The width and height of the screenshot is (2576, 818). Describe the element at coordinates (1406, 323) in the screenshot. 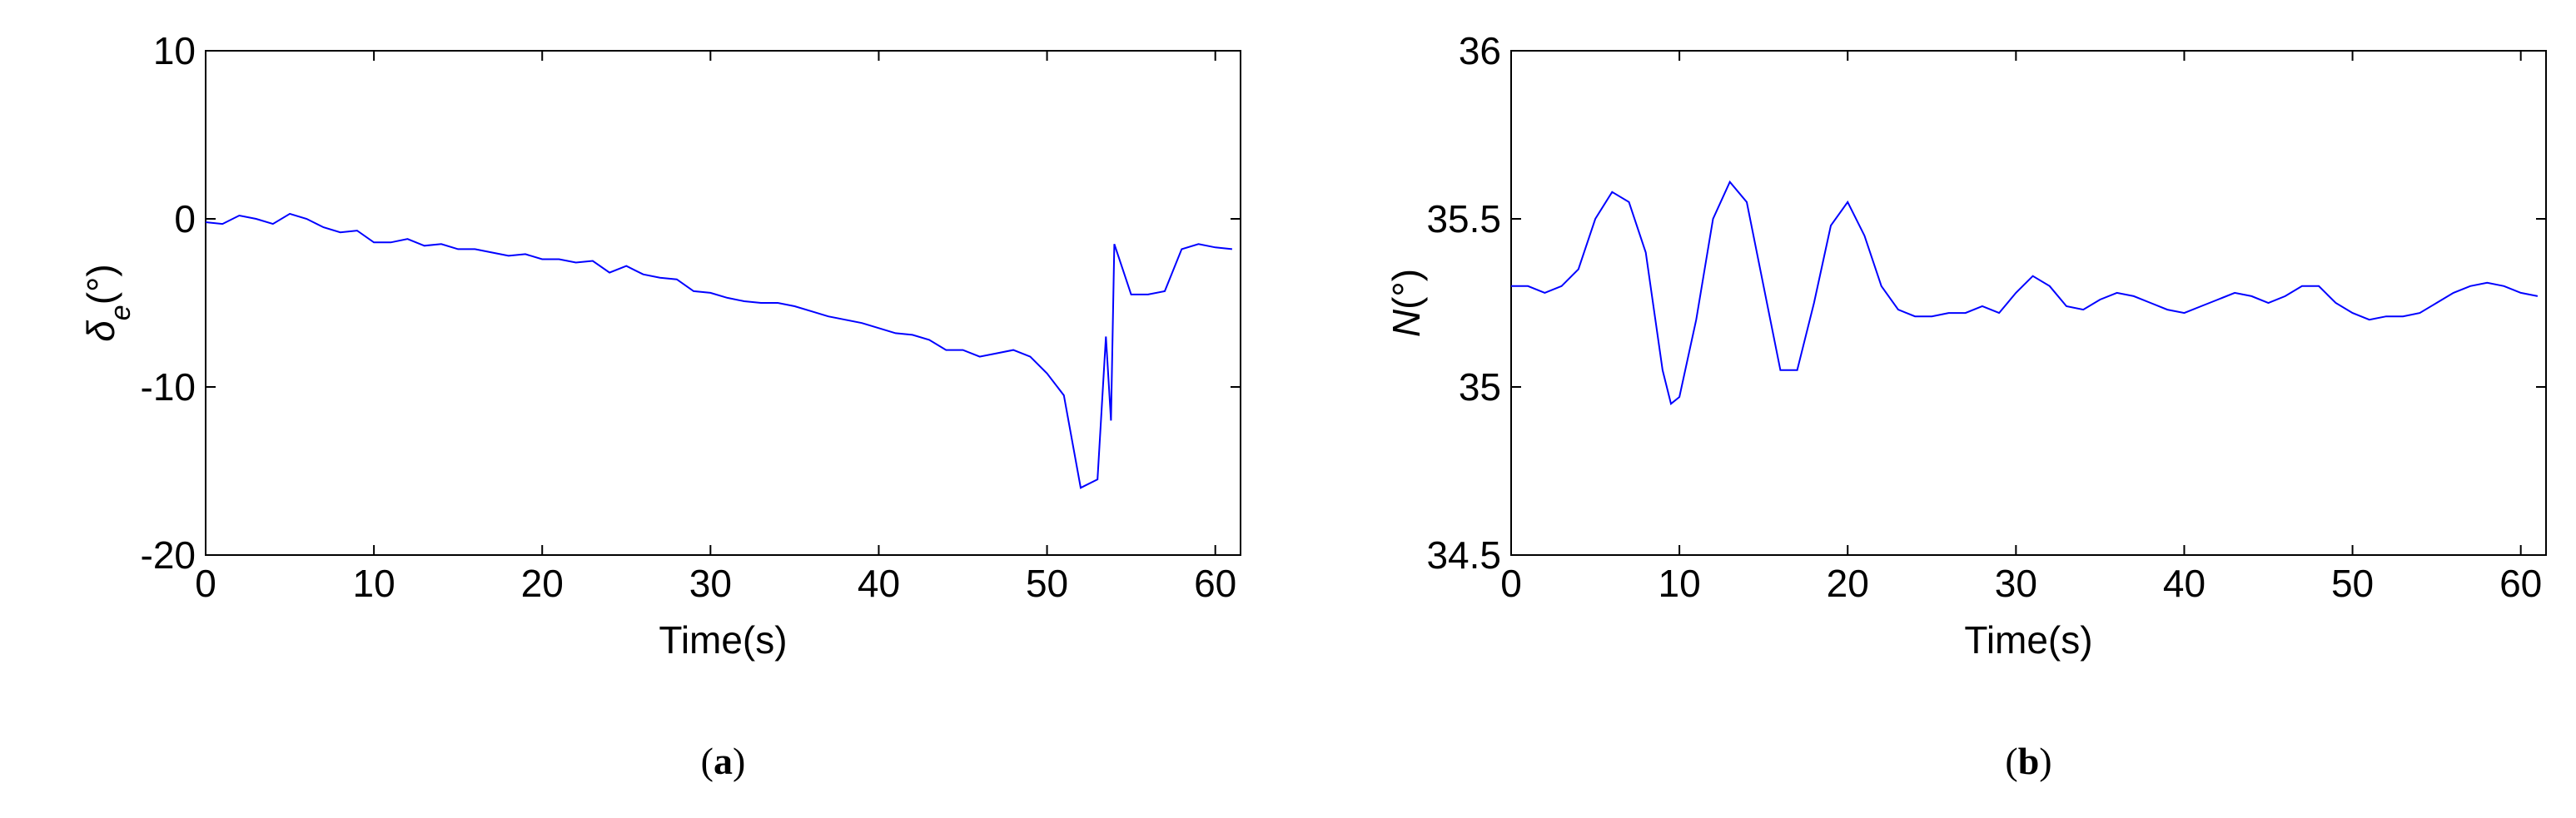

I see `y-axis-label-part: N` at that location.